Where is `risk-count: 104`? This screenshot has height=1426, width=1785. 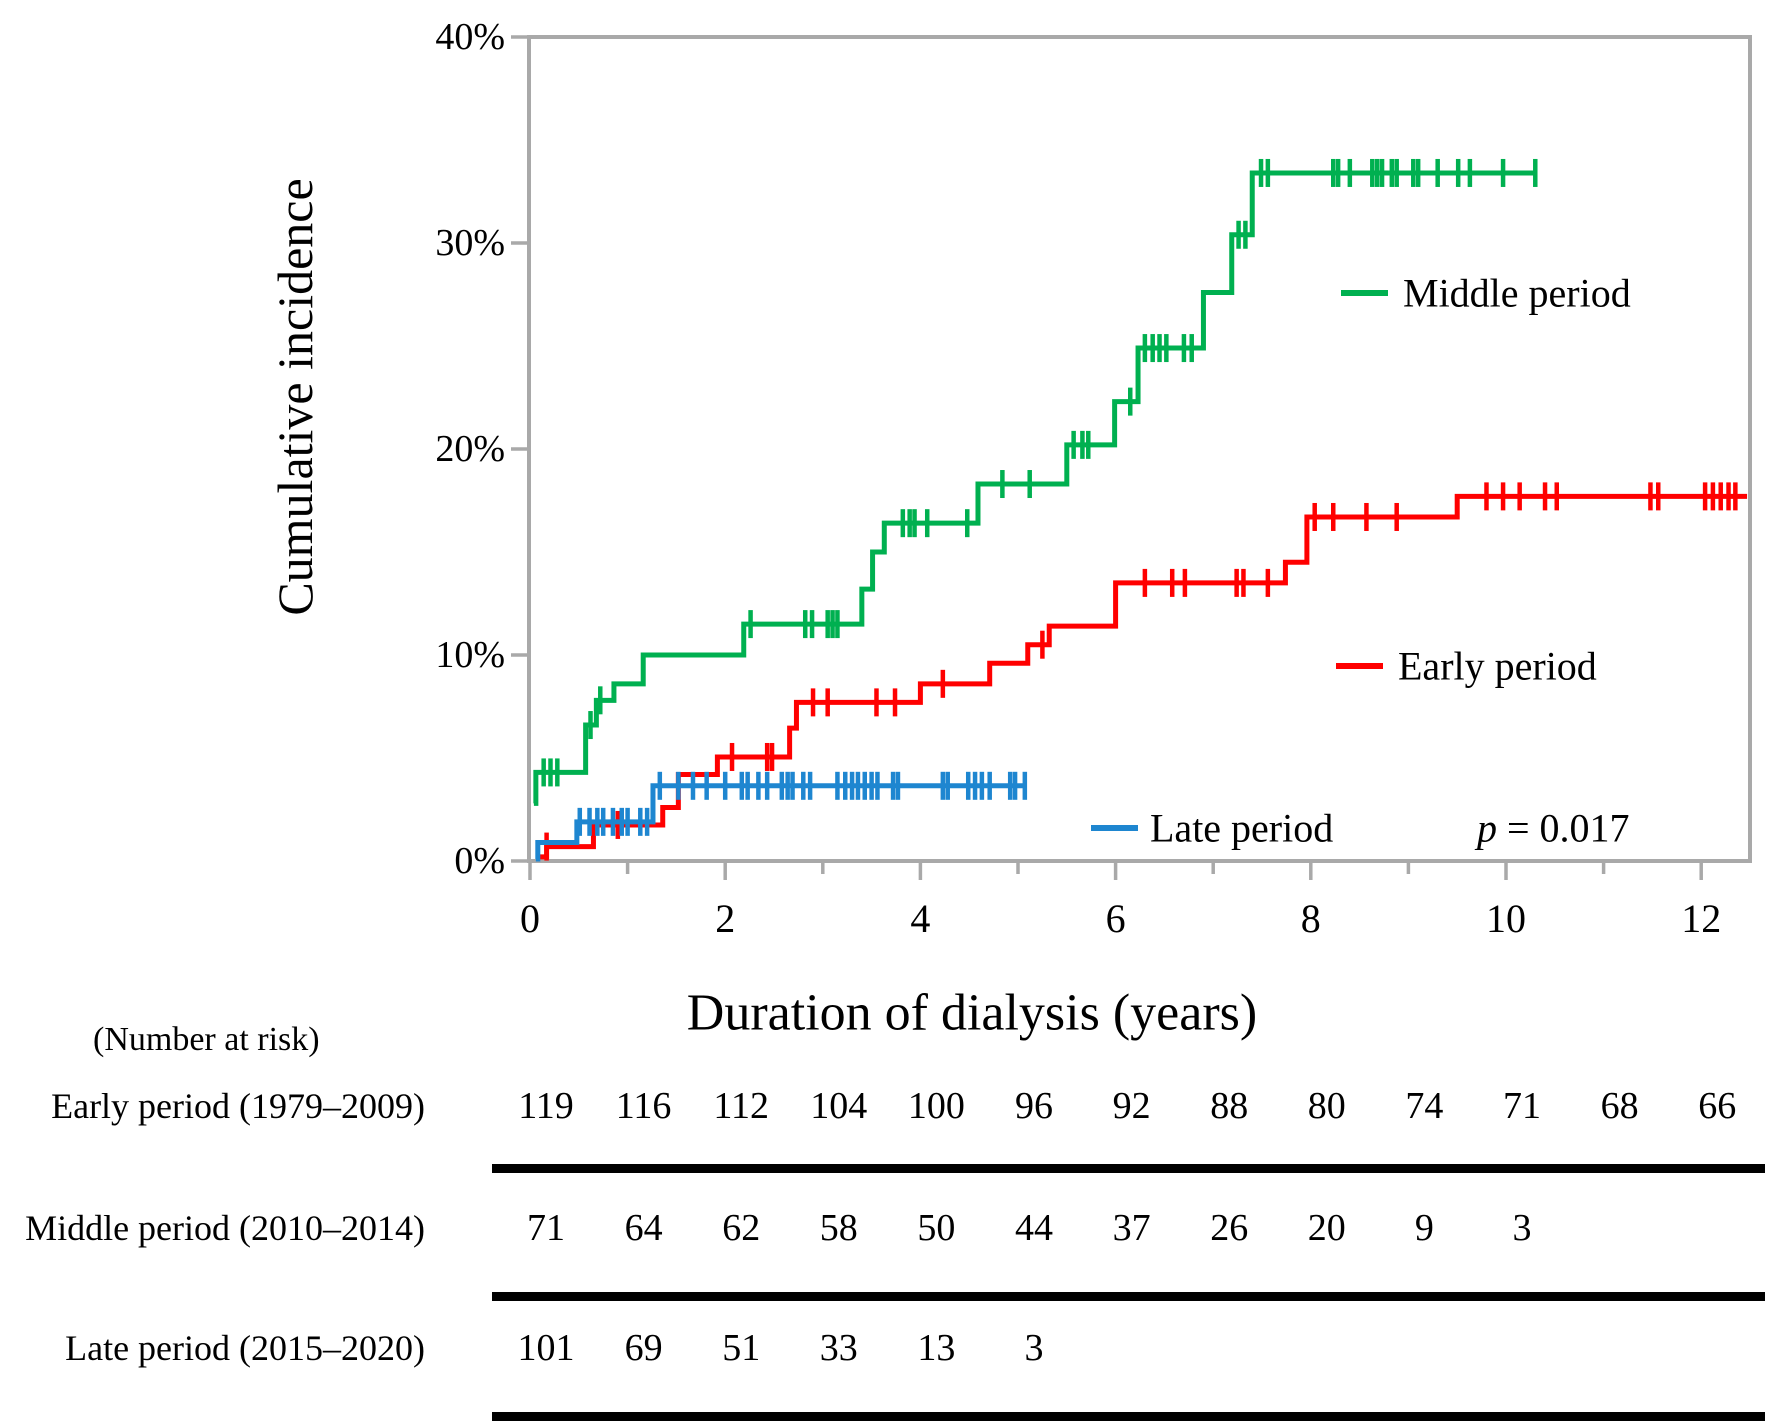 risk-count: 104 is located at coordinates (839, 1106).